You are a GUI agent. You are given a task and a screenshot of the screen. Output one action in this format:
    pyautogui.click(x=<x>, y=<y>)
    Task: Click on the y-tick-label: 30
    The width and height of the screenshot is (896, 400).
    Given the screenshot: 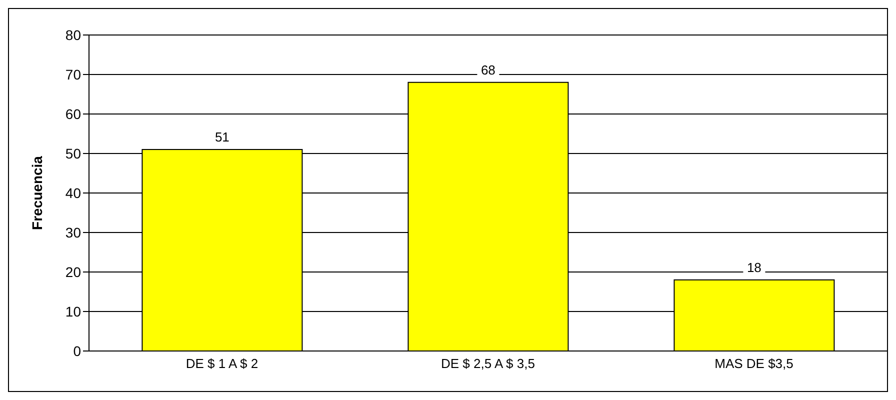 What is the action you would take?
    pyautogui.click(x=73, y=232)
    